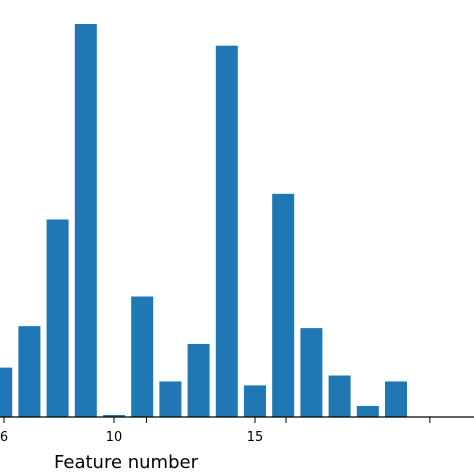 The width and height of the screenshot is (474, 474). Describe the element at coordinates (4, 437) in the screenshot. I see `x-tick-label: 6` at that location.